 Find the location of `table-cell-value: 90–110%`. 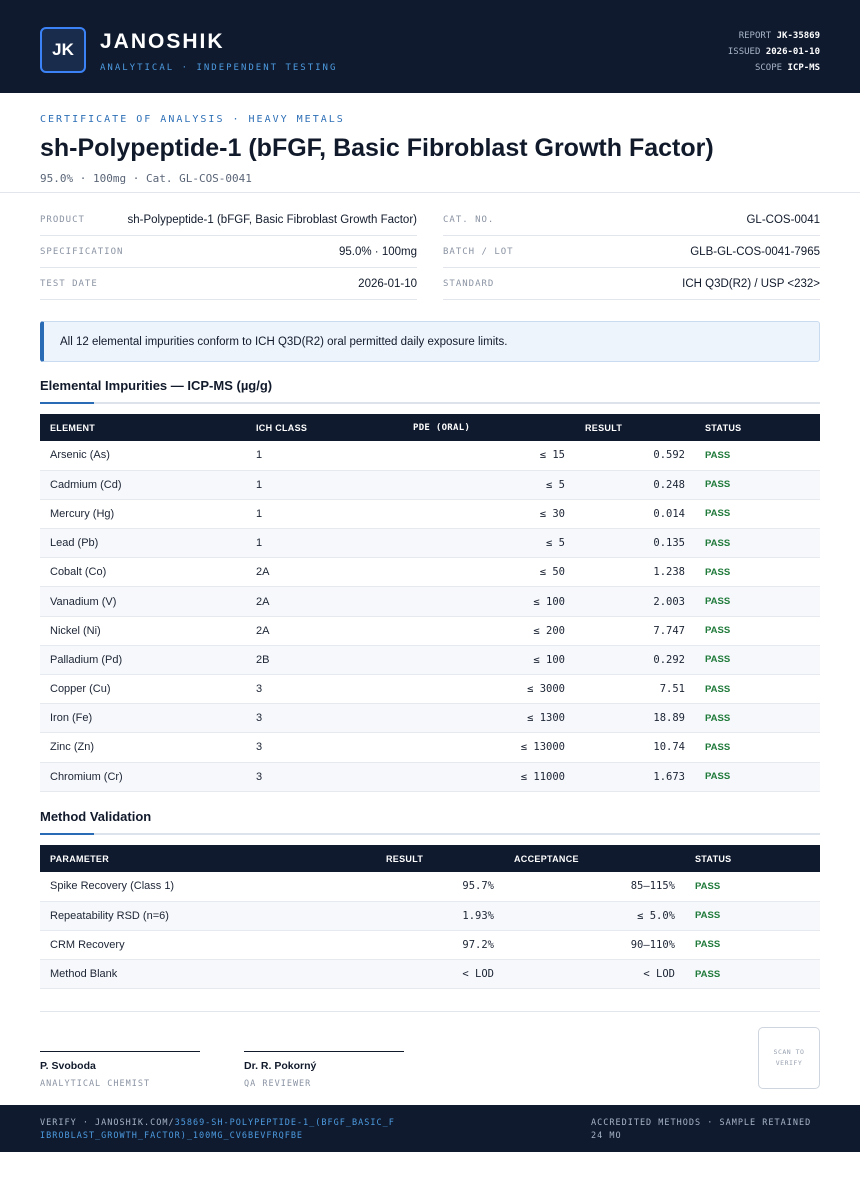

table-cell-value: 90–110% is located at coordinates (594, 945).